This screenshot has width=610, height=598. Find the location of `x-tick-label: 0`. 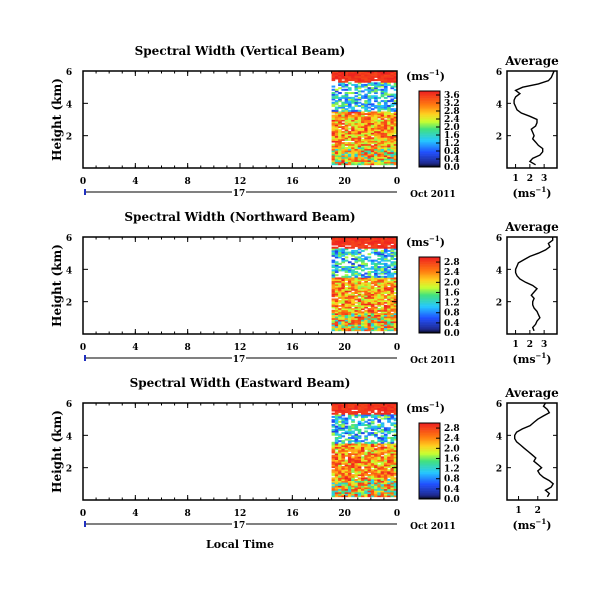

x-tick-label: 0 is located at coordinates (397, 182).